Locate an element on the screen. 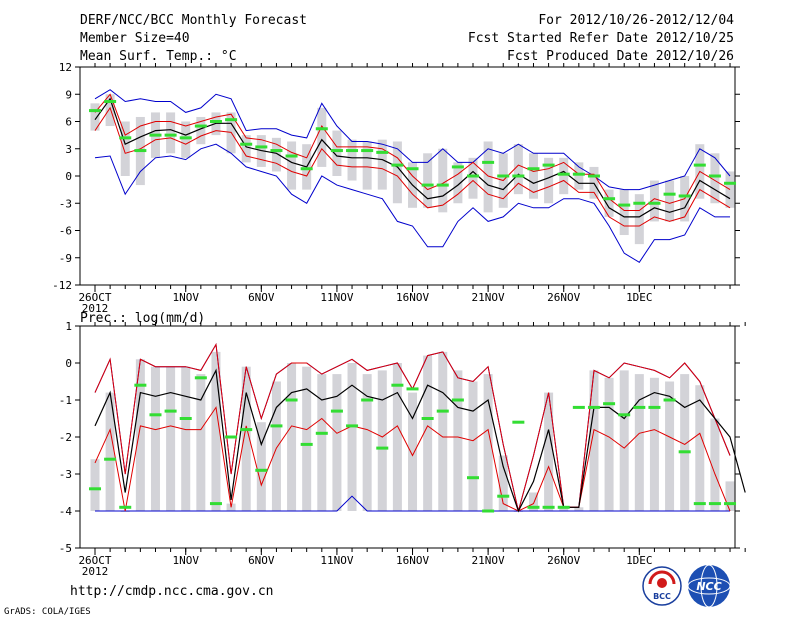 The width and height of the screenshot is (800, 618). bcc-logo-dot is located at coordinates (662, 583).